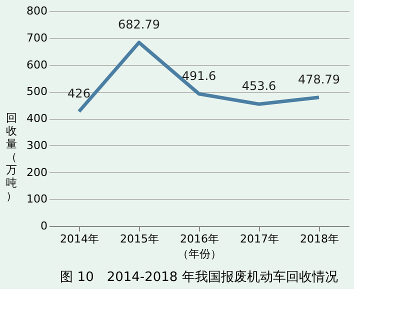  I want to click on y-tick-label: 500, so click(37, 91).